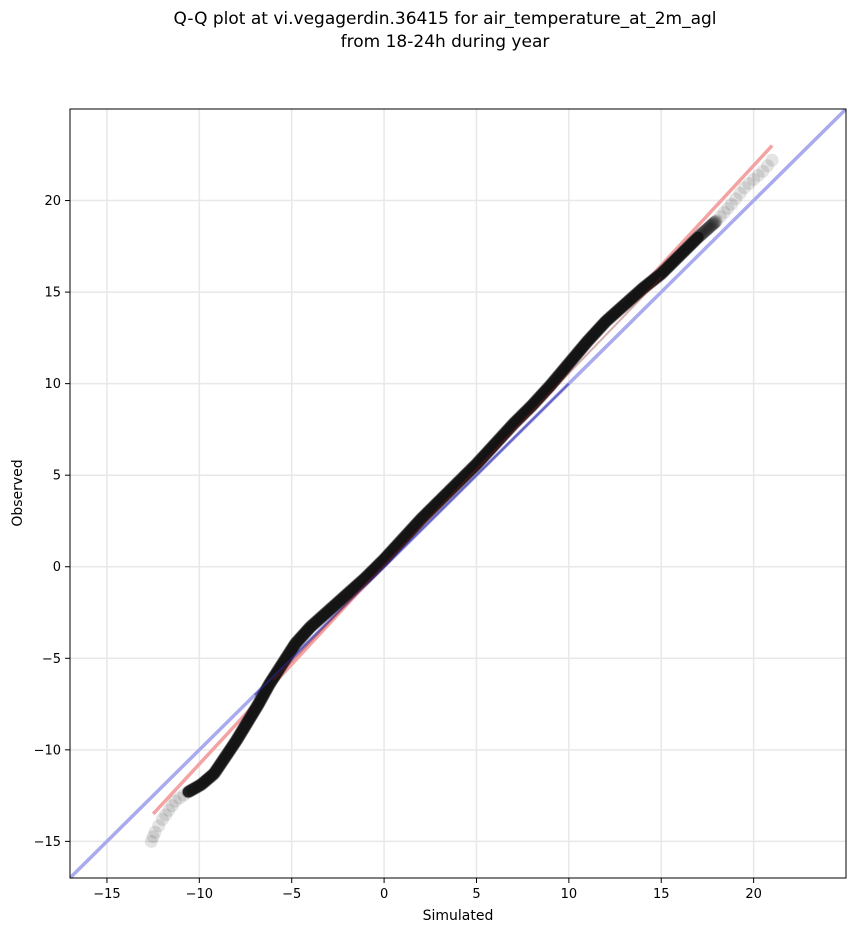 The width and height of the screenshot is (854, 934). I want to click on x-tick-label-7: 20, so click(753, 894).